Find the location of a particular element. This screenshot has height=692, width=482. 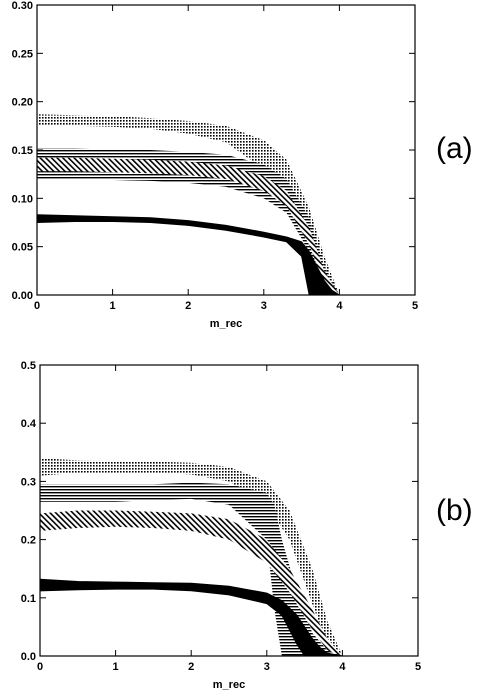

panel-b-band-diagonal-hatch is located at coordinates (191, 583).